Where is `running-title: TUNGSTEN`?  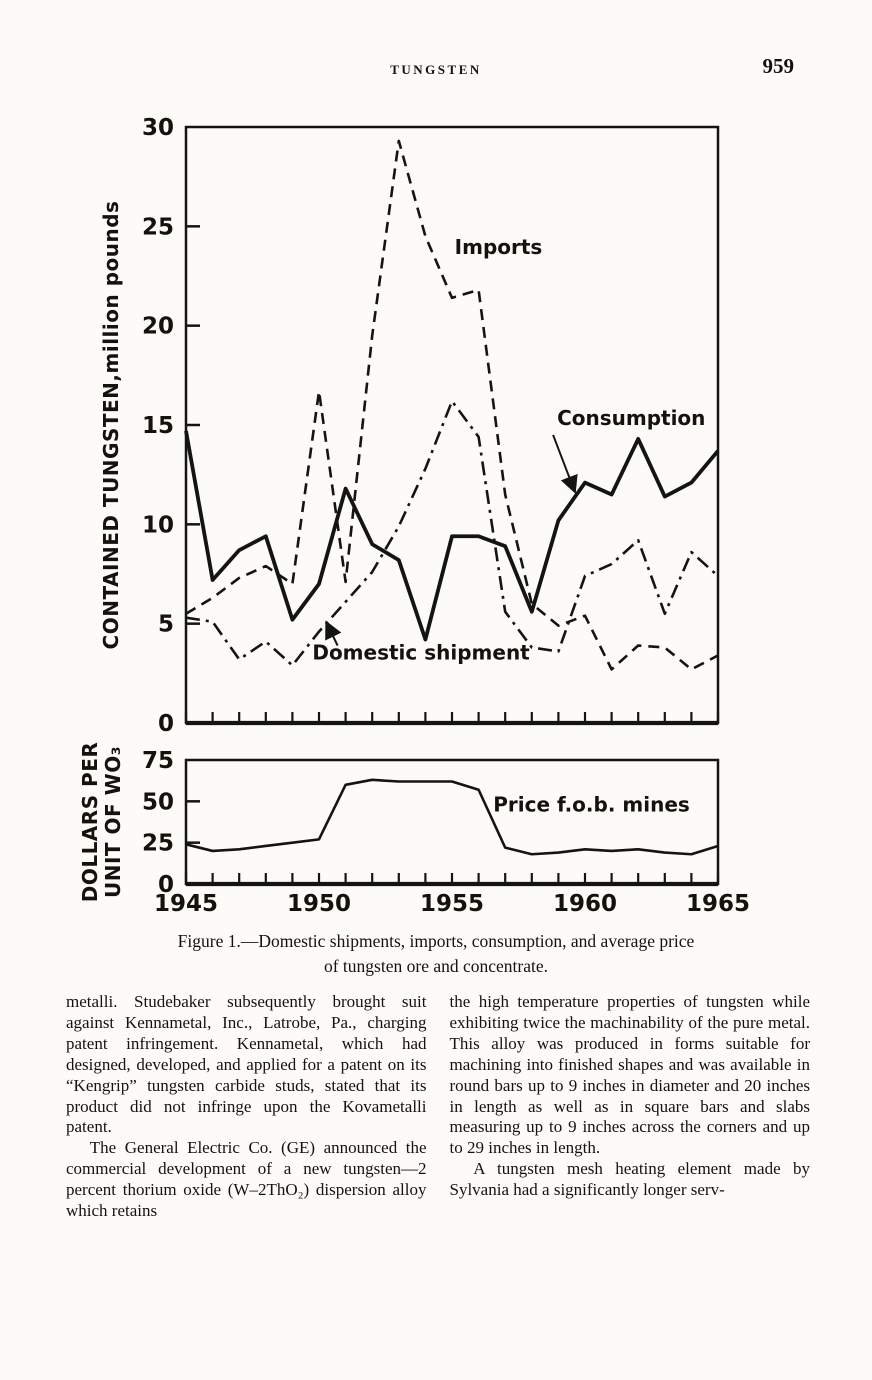 running-title: TUNGSTEN is located at coordinates (436, 69).